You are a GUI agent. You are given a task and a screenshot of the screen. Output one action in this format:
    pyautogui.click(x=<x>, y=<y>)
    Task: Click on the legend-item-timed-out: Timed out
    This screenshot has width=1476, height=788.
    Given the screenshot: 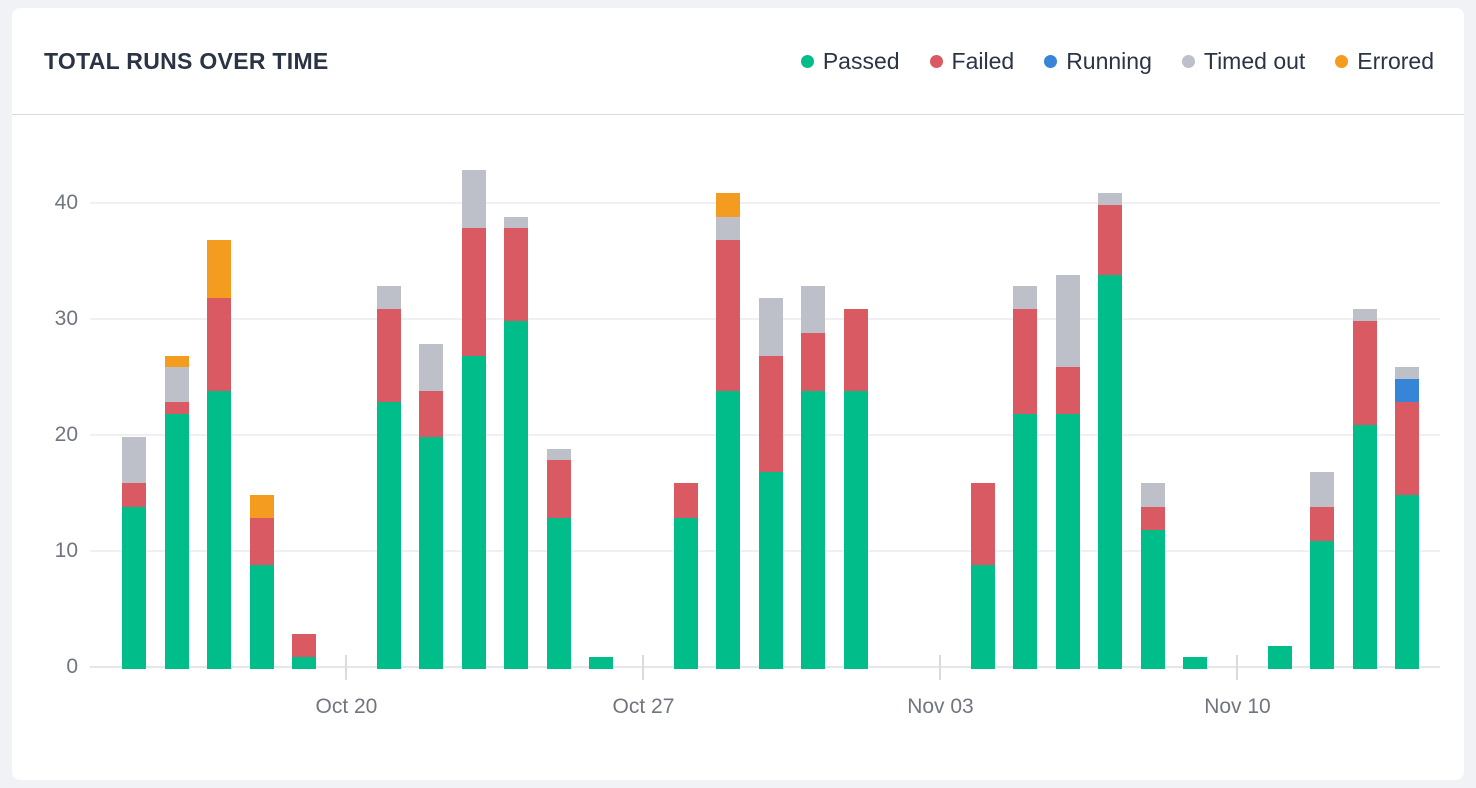 What is the action you would take?
    pyautogui.click(x=1243, y=61)
    